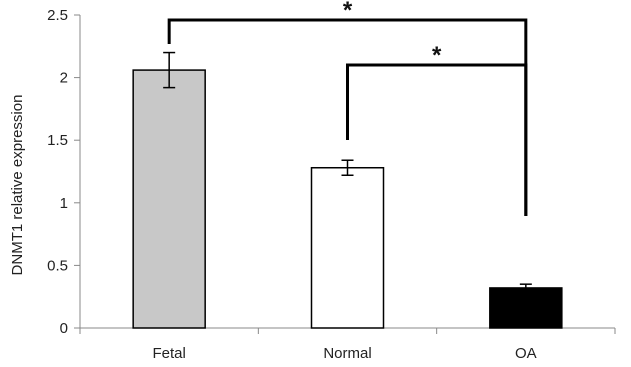 The image size is (631, 367). What do you see at coordinates (64, 78) in the screenshot?
I see `y-tick-label: 2` at bounding box center [64, 78].